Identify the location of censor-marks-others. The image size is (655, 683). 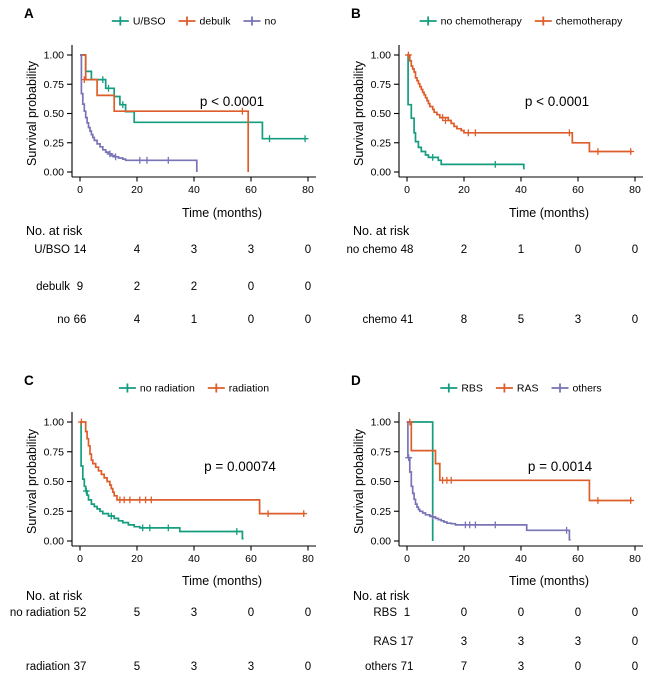
(487, 494).